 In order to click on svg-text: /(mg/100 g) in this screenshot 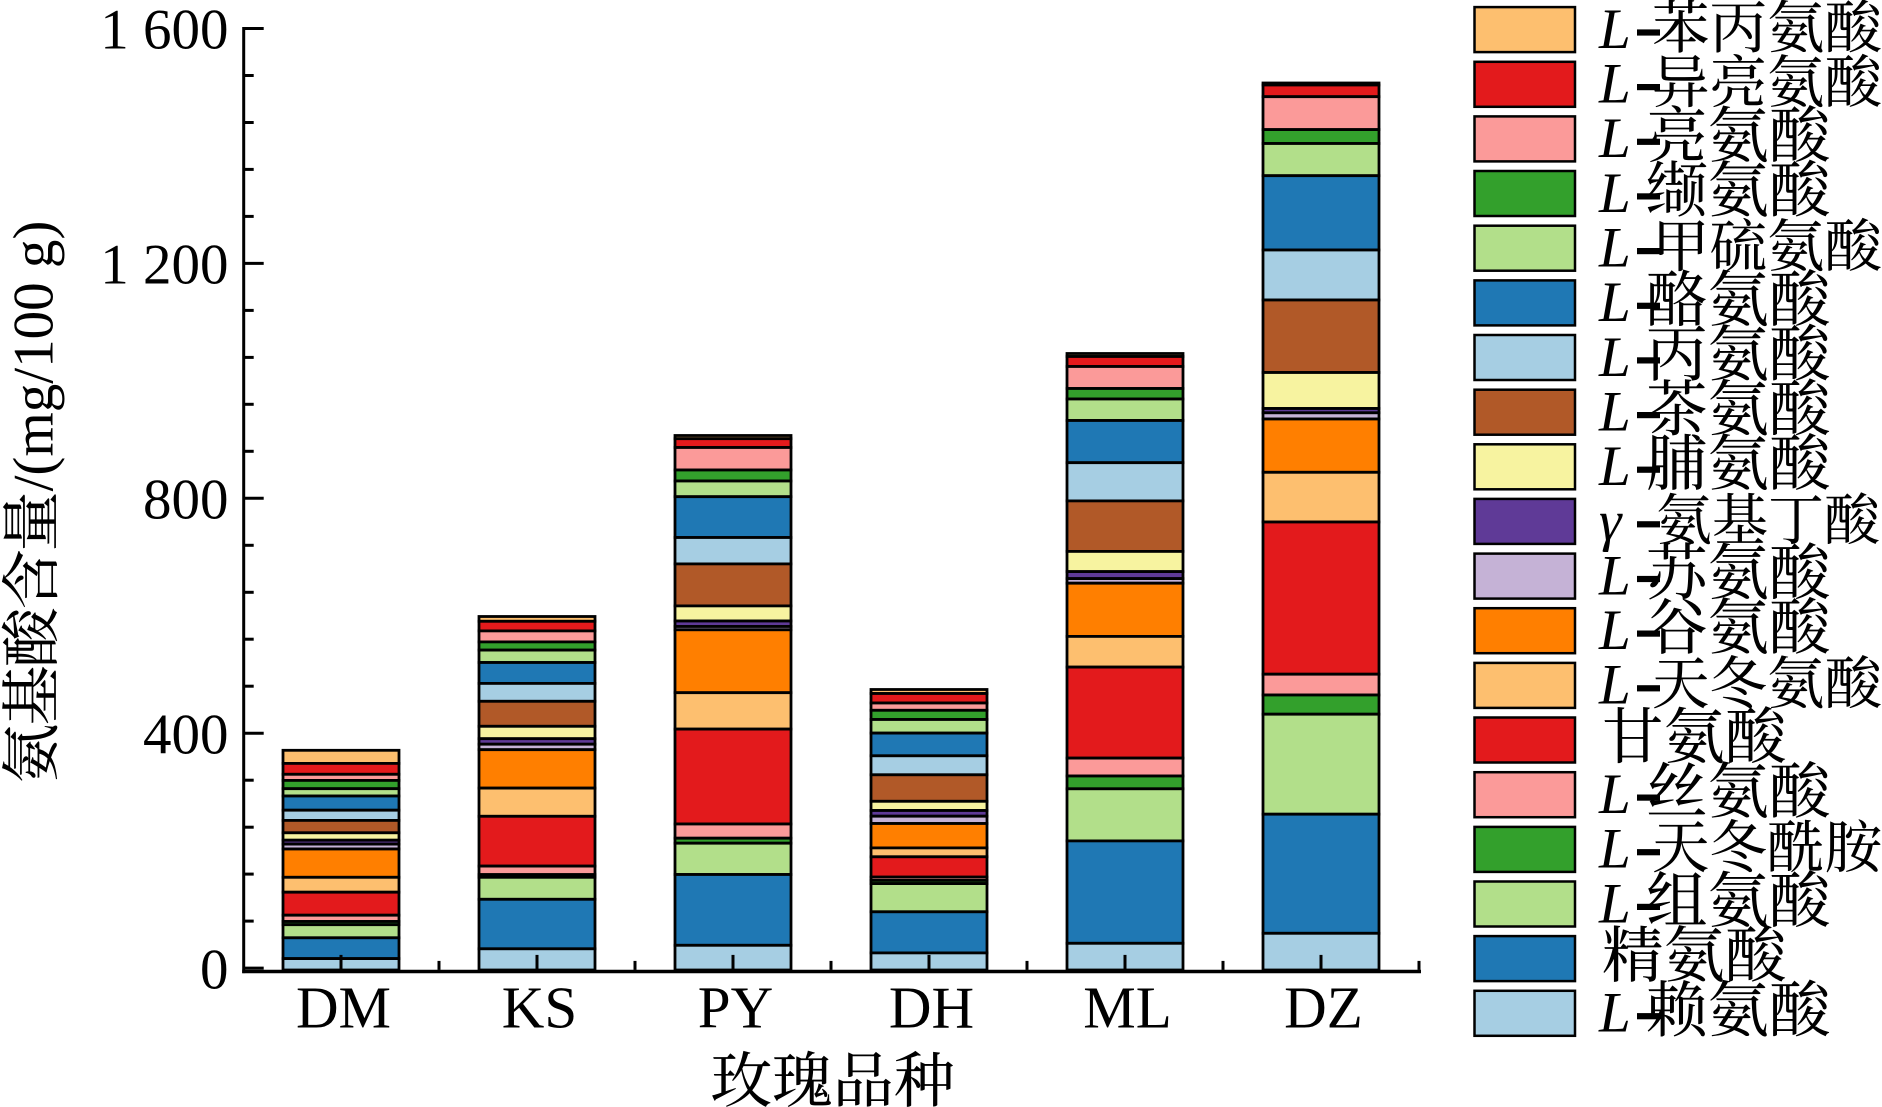, I will do `click(34, 356)`.